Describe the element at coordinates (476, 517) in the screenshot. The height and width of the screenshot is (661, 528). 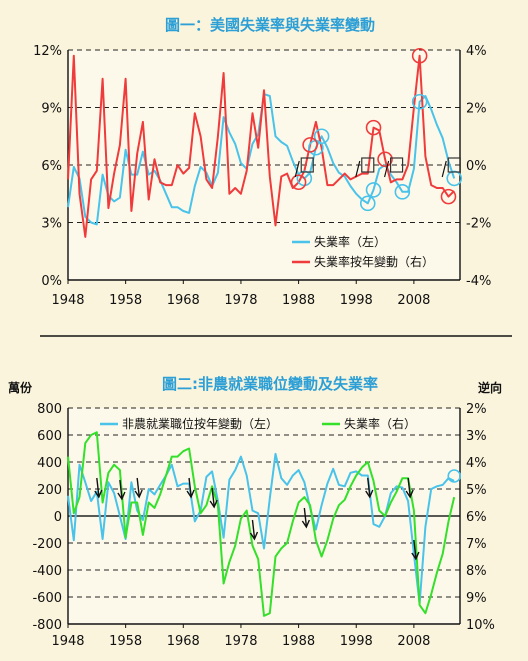
I see `chart-2-right-tick-label: 6%` at that location.